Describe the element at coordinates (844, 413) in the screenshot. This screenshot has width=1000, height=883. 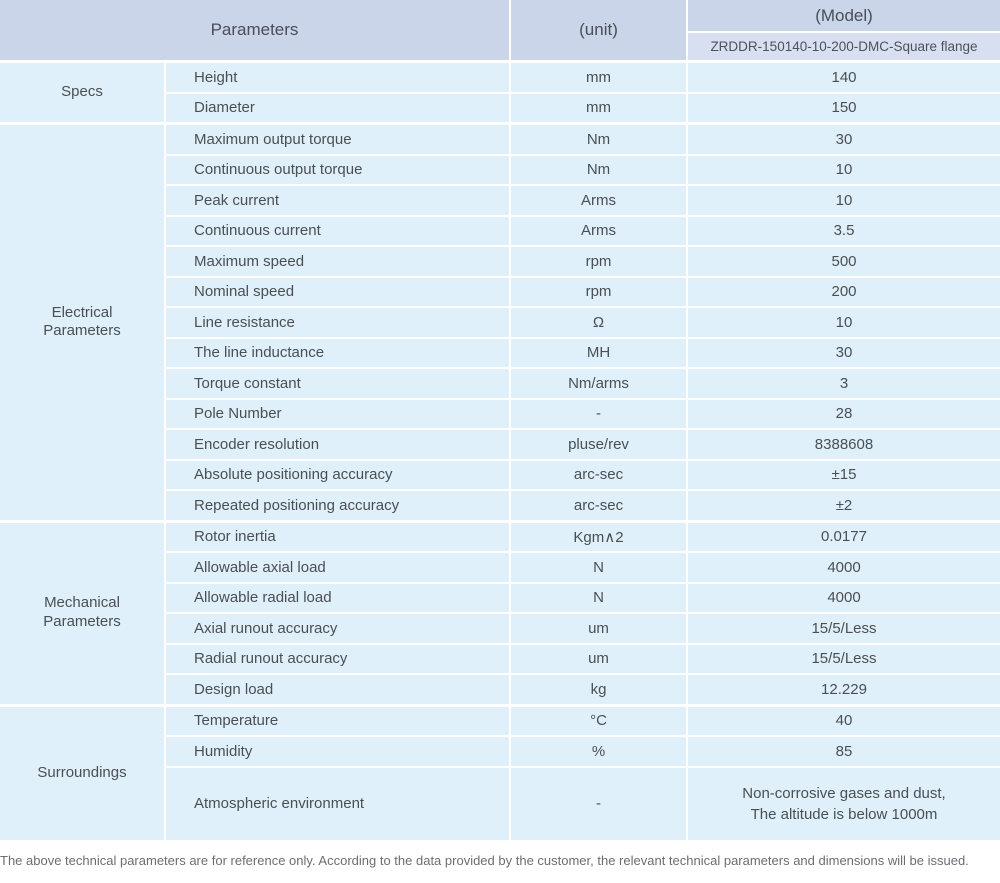
I see `value-cell: 28` at that location.